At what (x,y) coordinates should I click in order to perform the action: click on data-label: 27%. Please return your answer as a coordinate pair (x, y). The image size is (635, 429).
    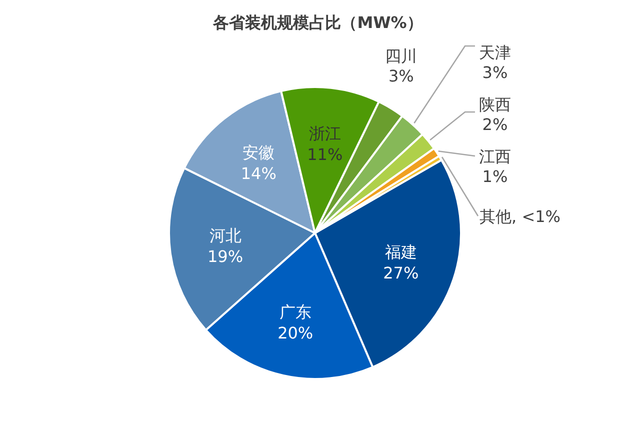
    Looking at the image, I should click on (401, 273).